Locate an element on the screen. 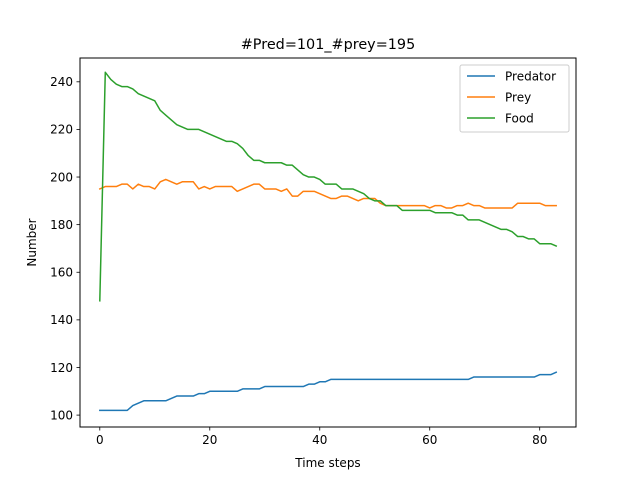 This screenshot has height=480, width=640. legend-label-predator: Predator is located at coordinates (530, 76).